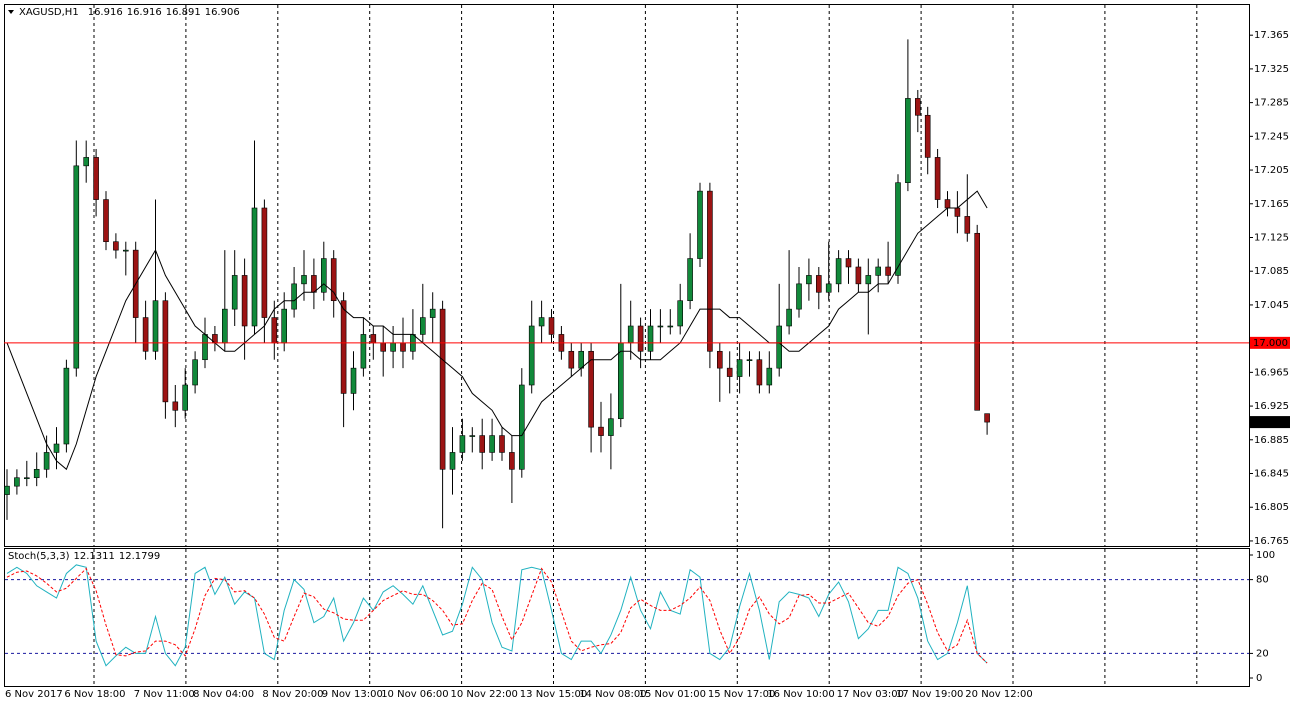 Image resolution: width=1292 pixels, height=708 pixels. I want to click on x-tick-label: 6 Nov 2017, so click(34, 694).